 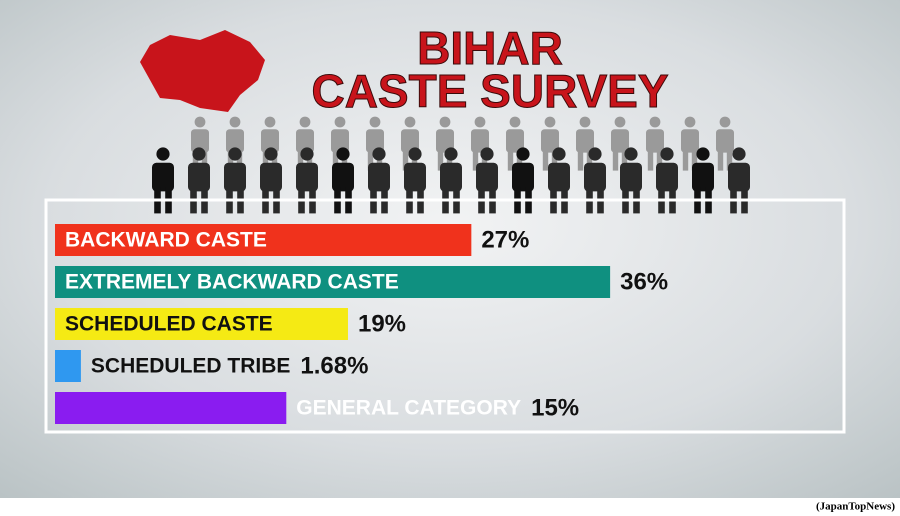 I want to click on title-line: BIHAR, so click(x=490, y=48).